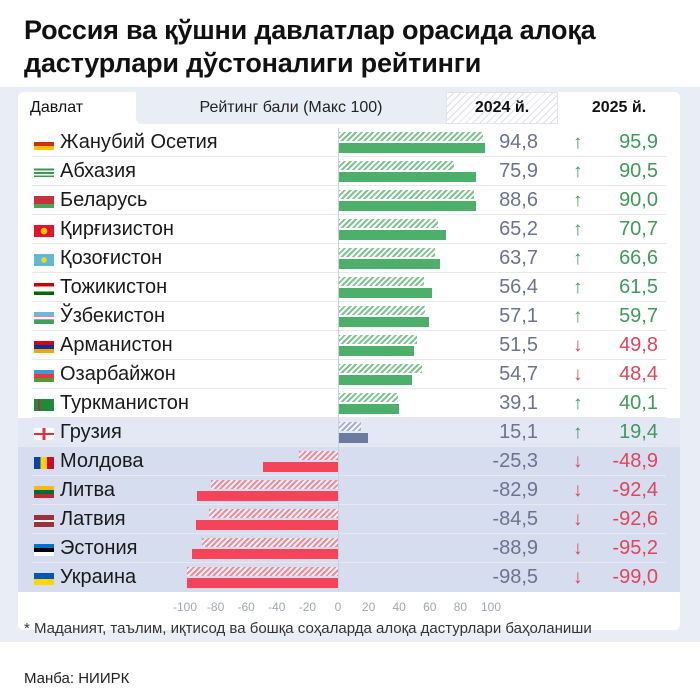 The width and height of the screenshot is (700, 700). I want to click on value-2024: -25,3, so click(515, 461).